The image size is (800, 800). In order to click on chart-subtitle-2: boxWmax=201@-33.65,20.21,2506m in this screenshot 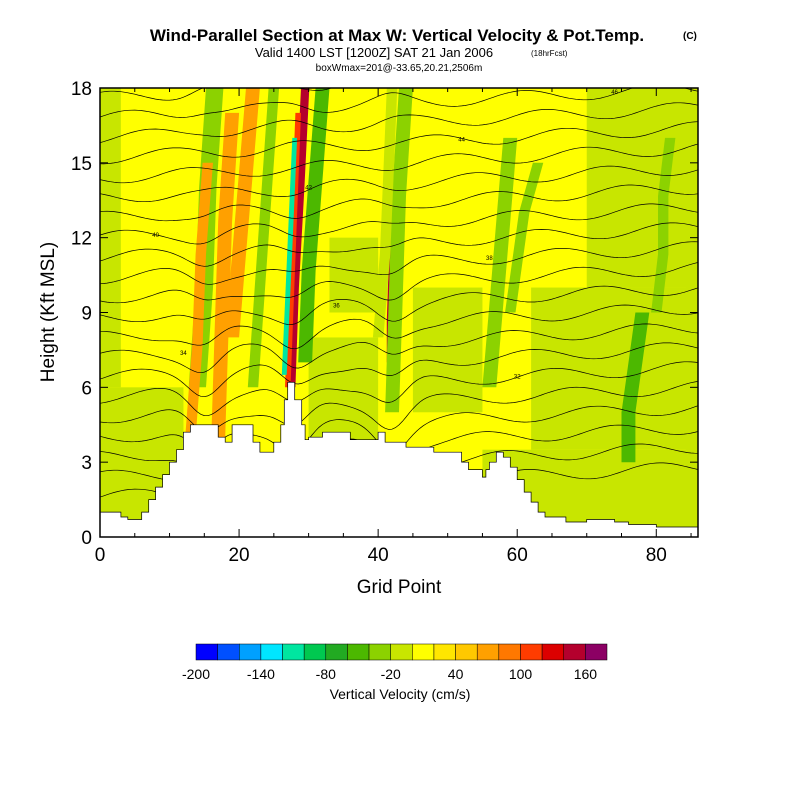, I will do `click(399, 68)`.